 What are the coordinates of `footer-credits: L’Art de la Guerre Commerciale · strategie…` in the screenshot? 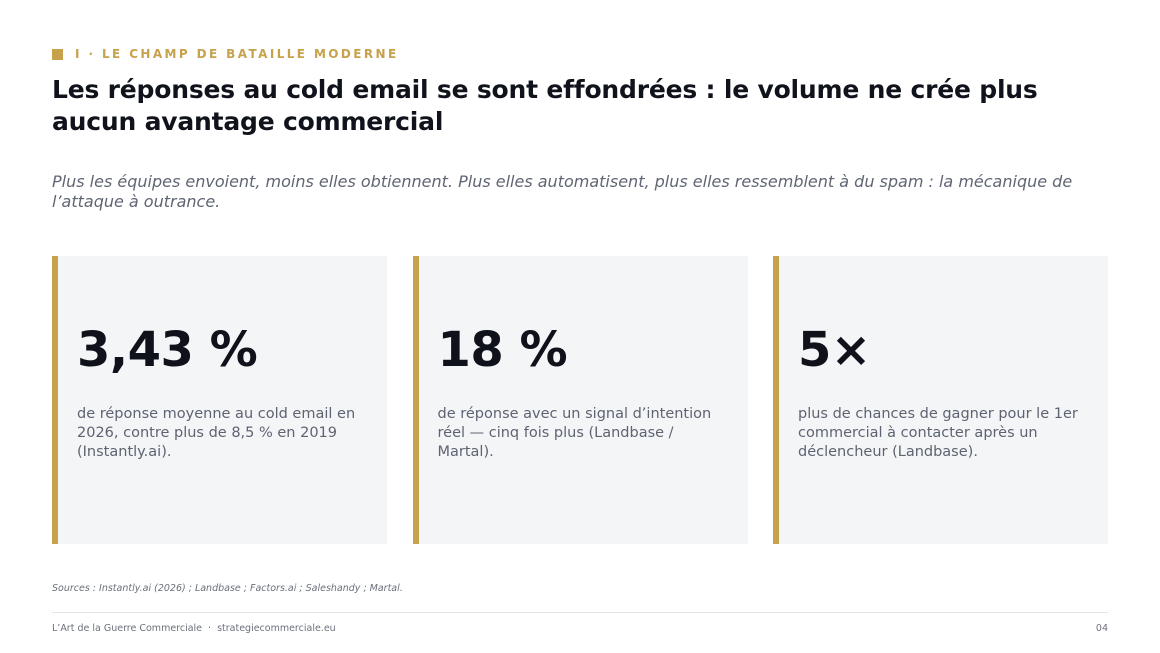 It's located at (194, 628).